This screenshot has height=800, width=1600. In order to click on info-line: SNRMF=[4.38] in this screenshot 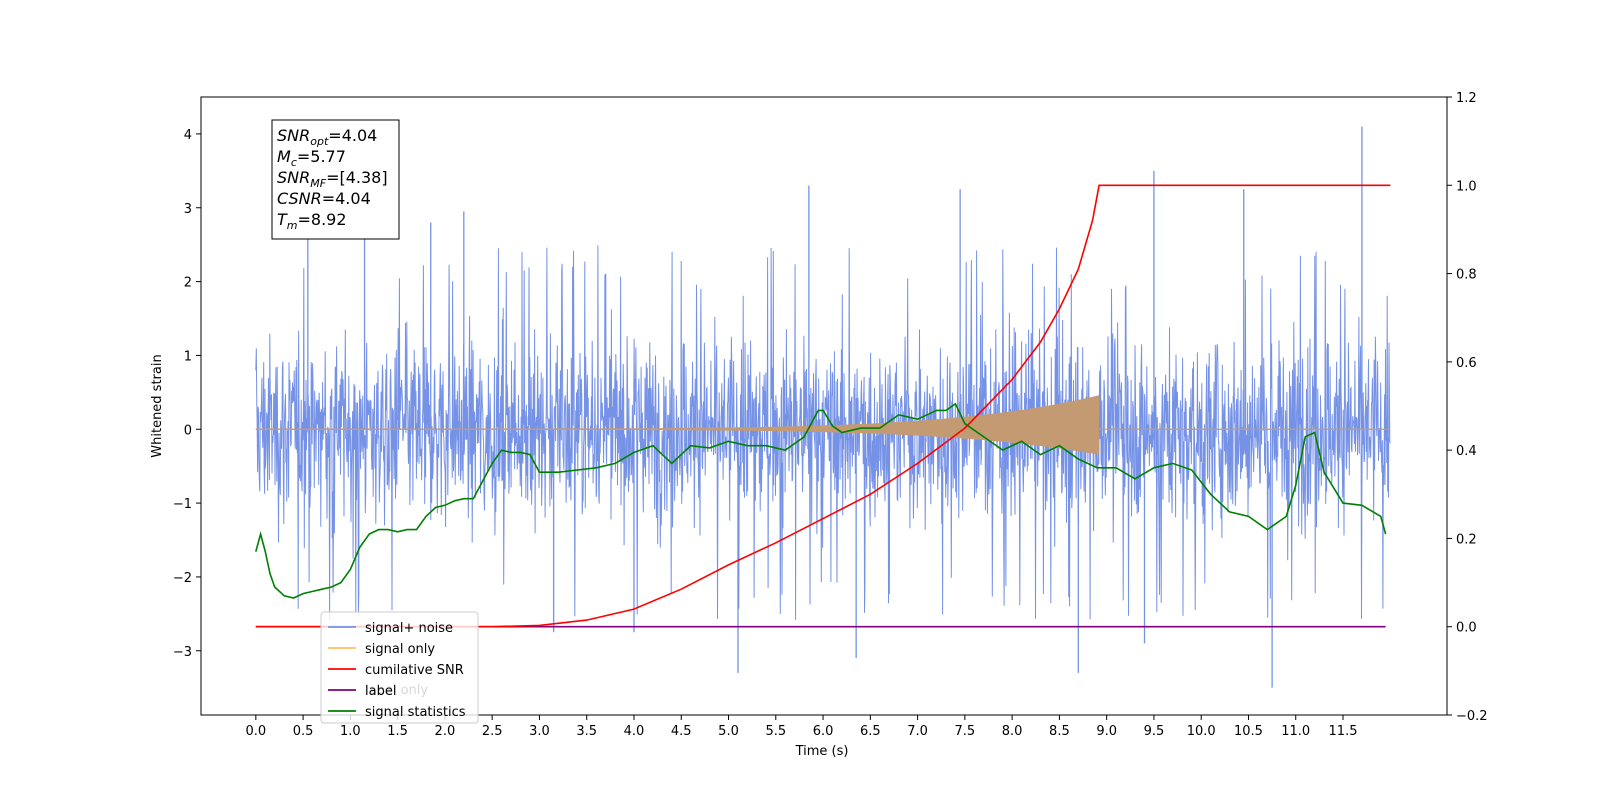, I will do `click(332, 179)`.